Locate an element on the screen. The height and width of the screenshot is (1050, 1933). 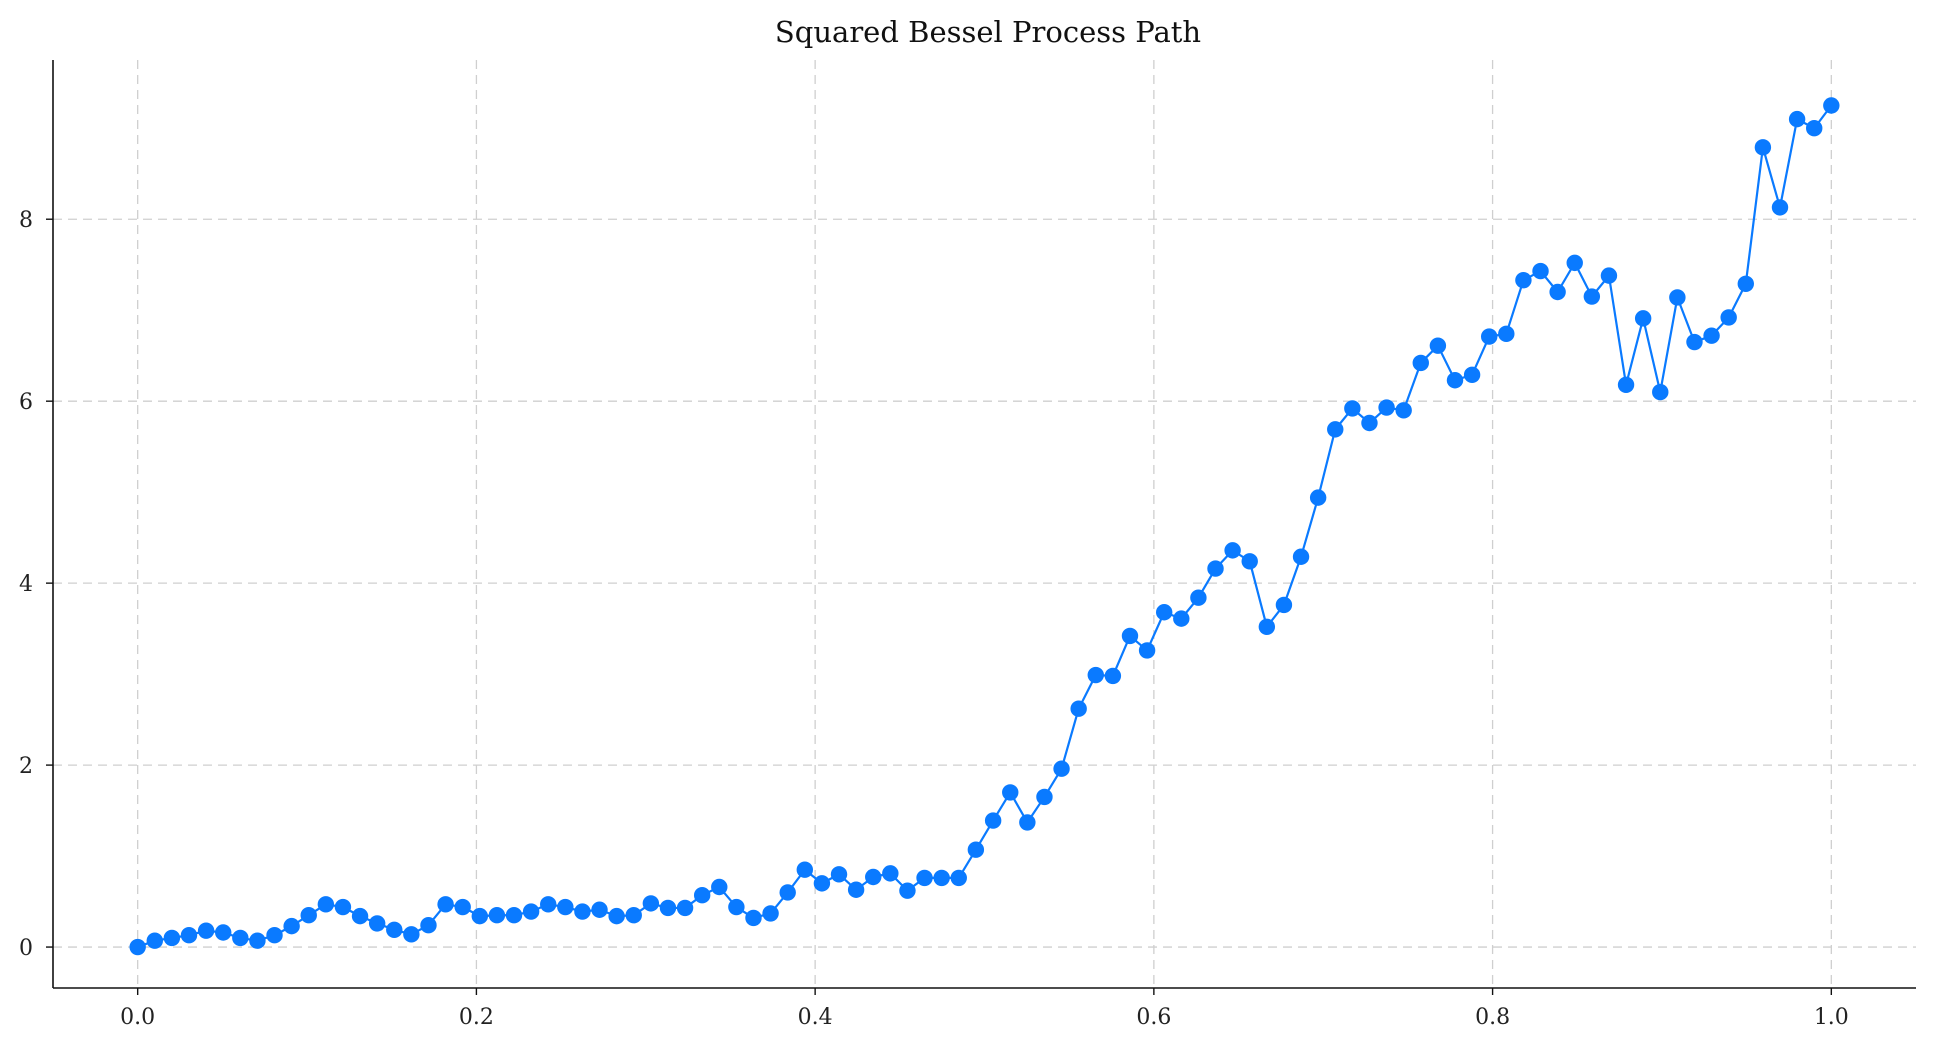
y-tick-label: 0 is located at coordinates (26, 948).